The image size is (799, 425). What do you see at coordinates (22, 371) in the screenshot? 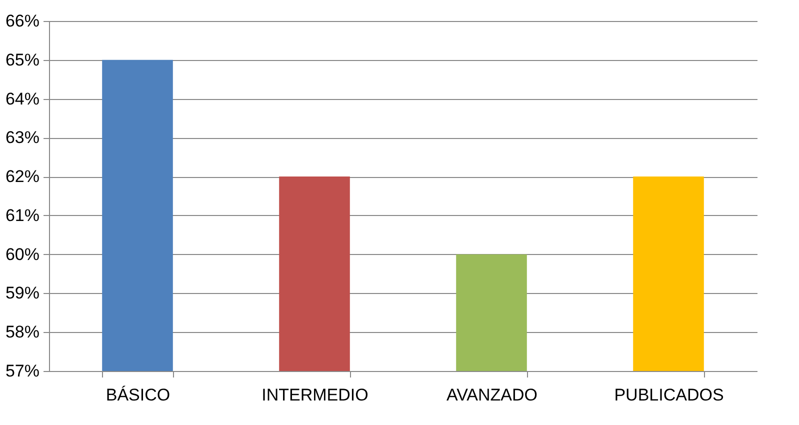
I see `y-tick-label: 57%` at bounding box center [22, 371].